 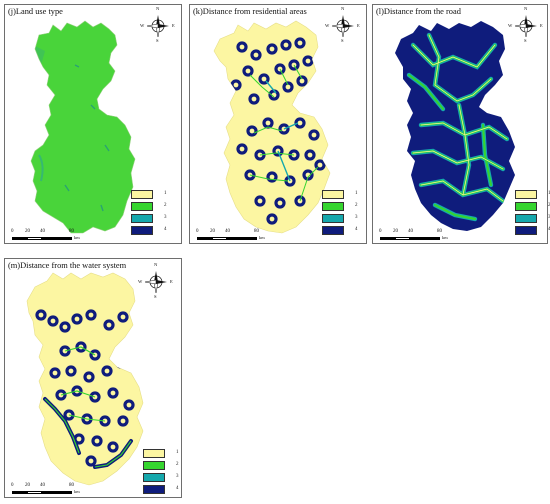 What do you see at coordinates (85, 389) in the screenshot?
I see `water-buffers` at bounding box center [85, 389].